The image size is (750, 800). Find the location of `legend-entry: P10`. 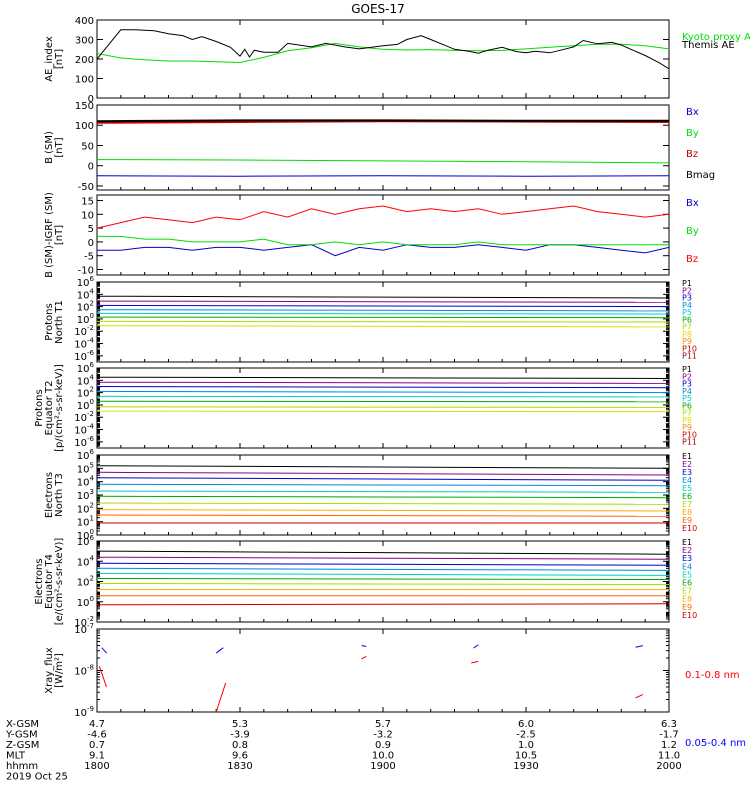

legend-entry: P10 is located at coordinates (689, 434).